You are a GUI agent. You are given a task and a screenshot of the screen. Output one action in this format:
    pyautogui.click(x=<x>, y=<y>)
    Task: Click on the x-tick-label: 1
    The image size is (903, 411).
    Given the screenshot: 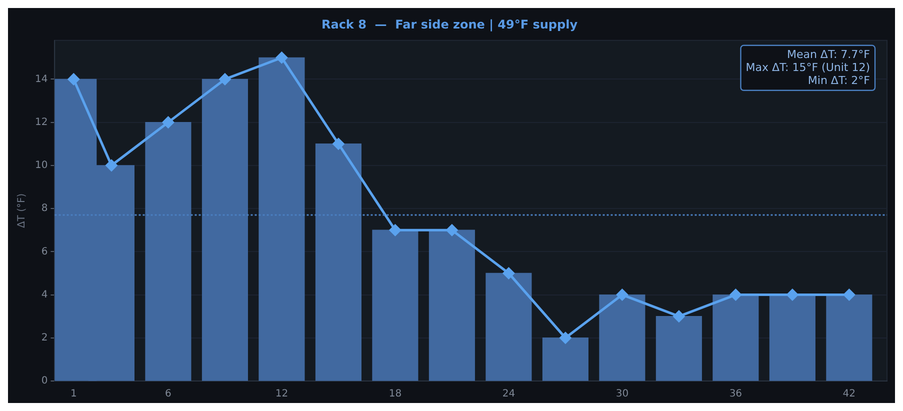 What is the action you would take?
    pyautogui.click(x=73, y=394)
    